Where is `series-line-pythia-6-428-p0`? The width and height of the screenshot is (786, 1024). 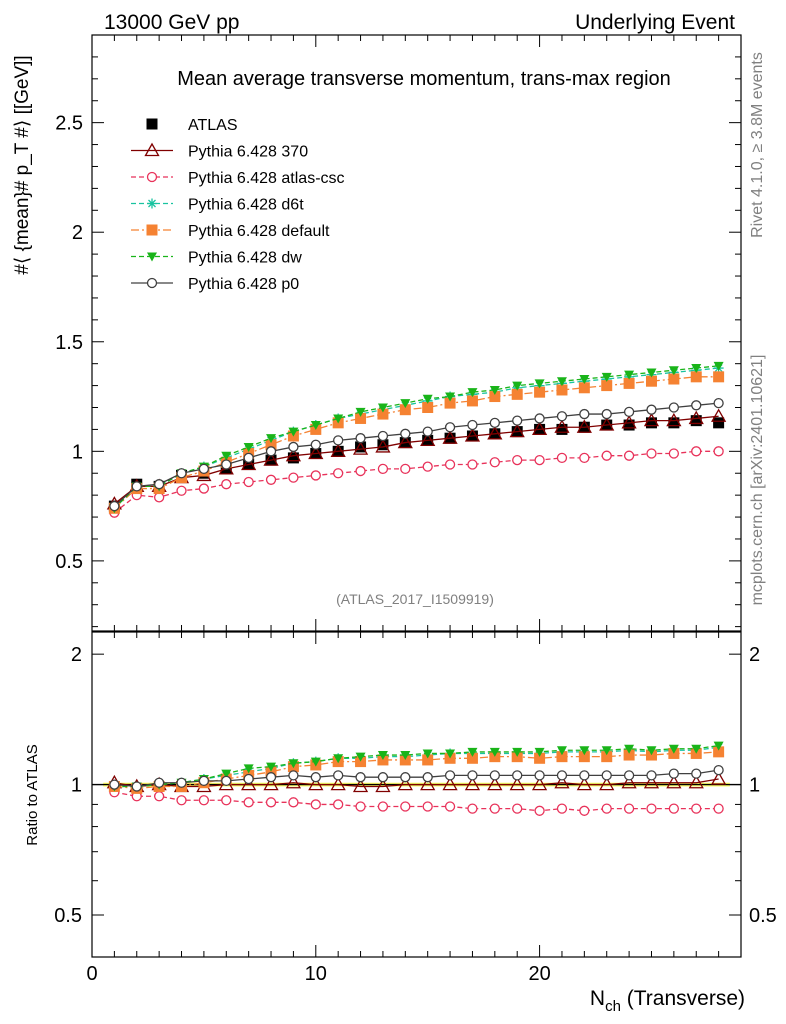
series-line-pythia-6-428-p0 is located at coordinates (416, 454).